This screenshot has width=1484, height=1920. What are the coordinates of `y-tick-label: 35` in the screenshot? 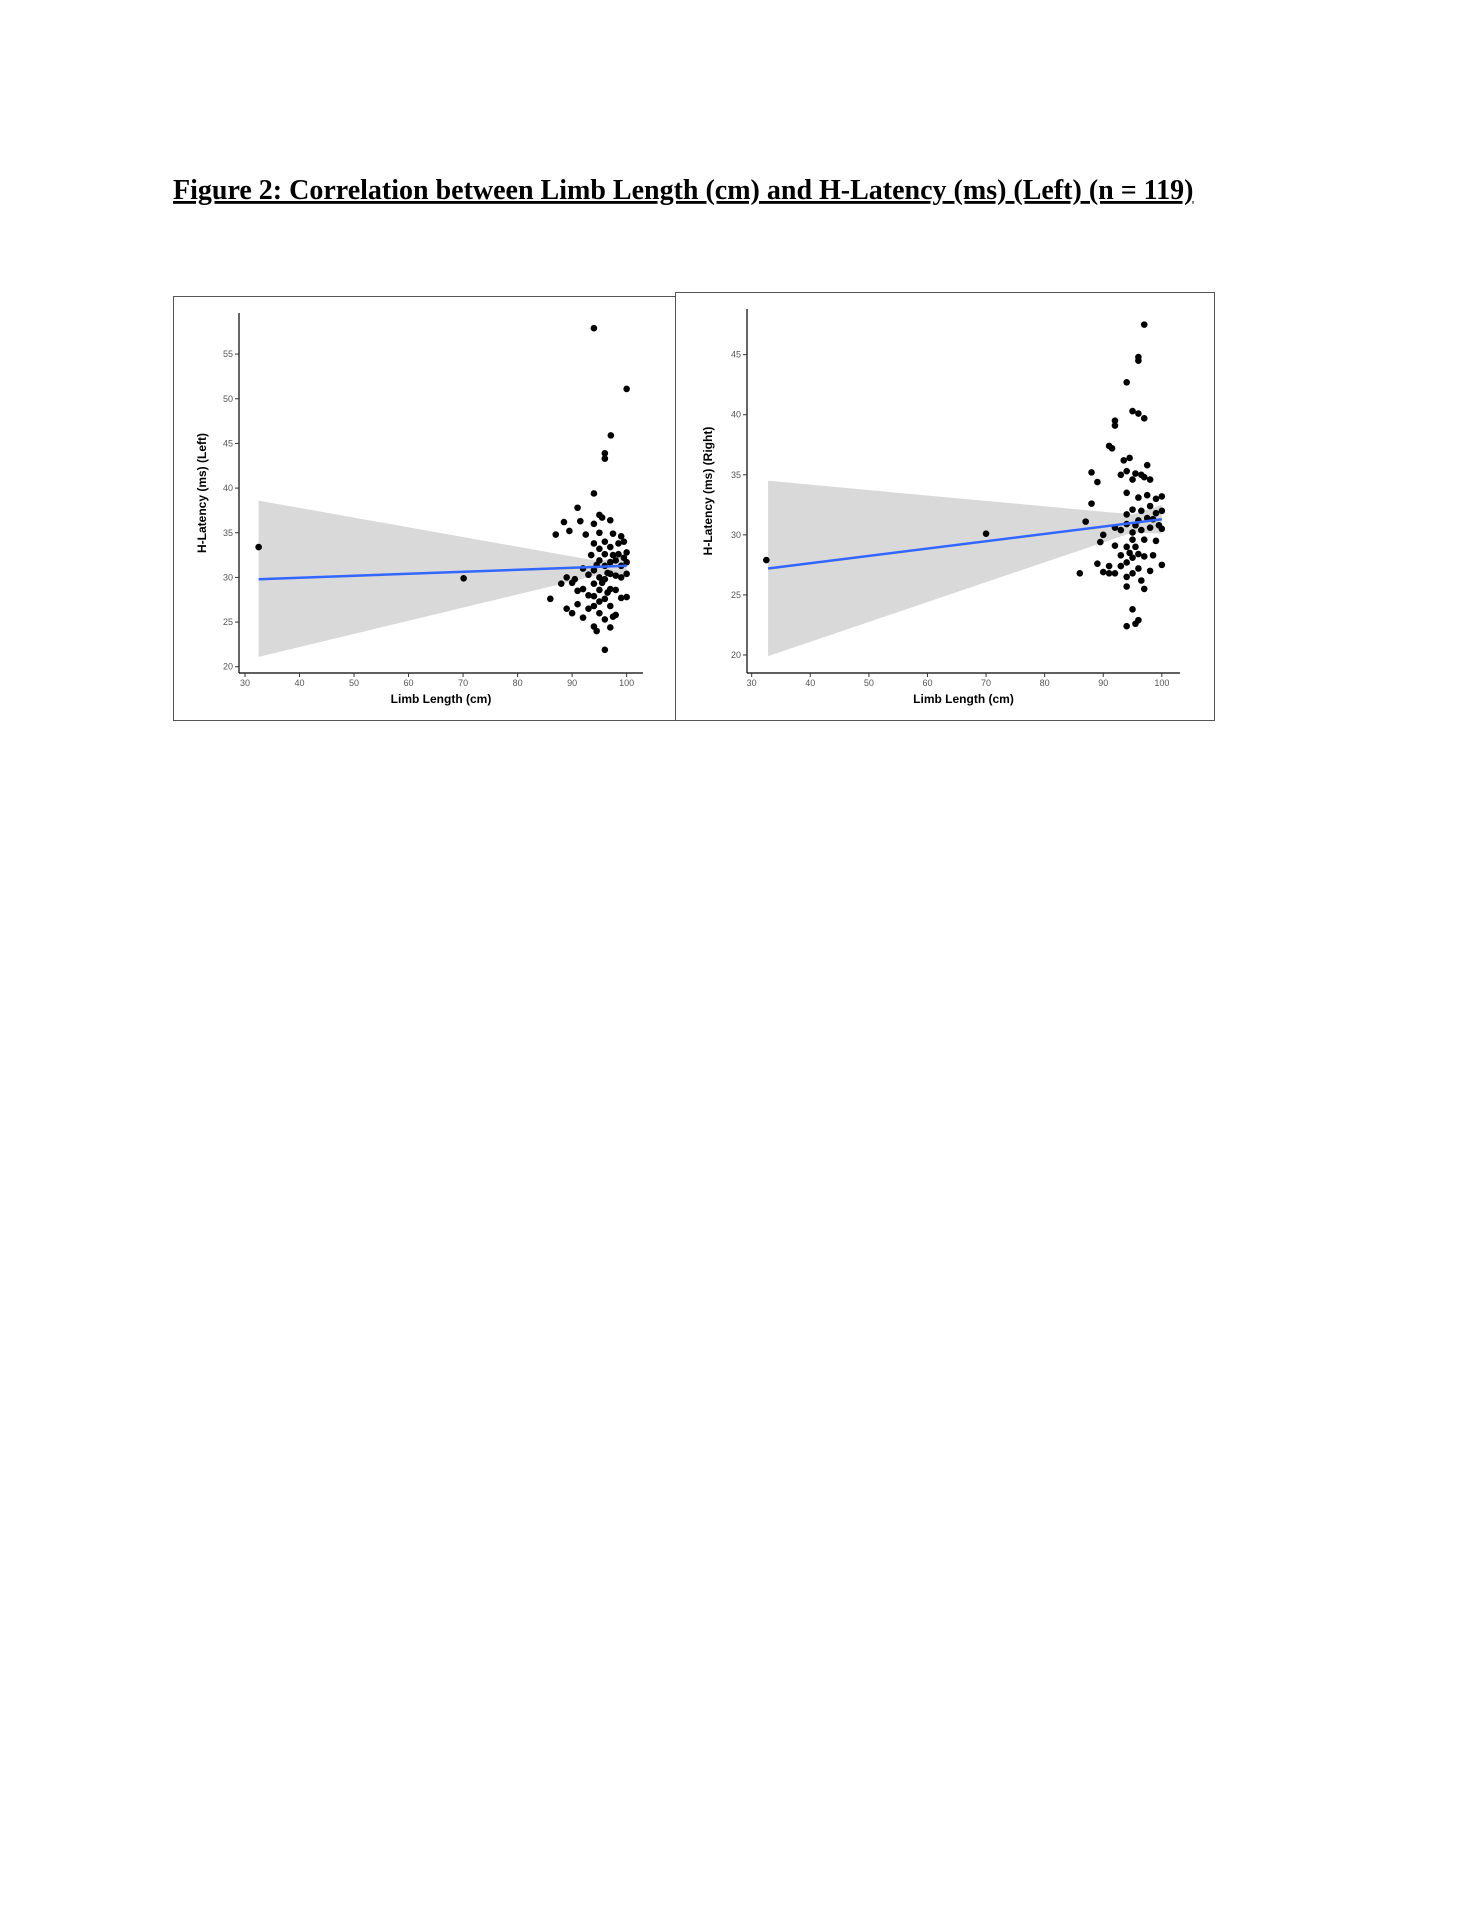 It's located at (228, 533).